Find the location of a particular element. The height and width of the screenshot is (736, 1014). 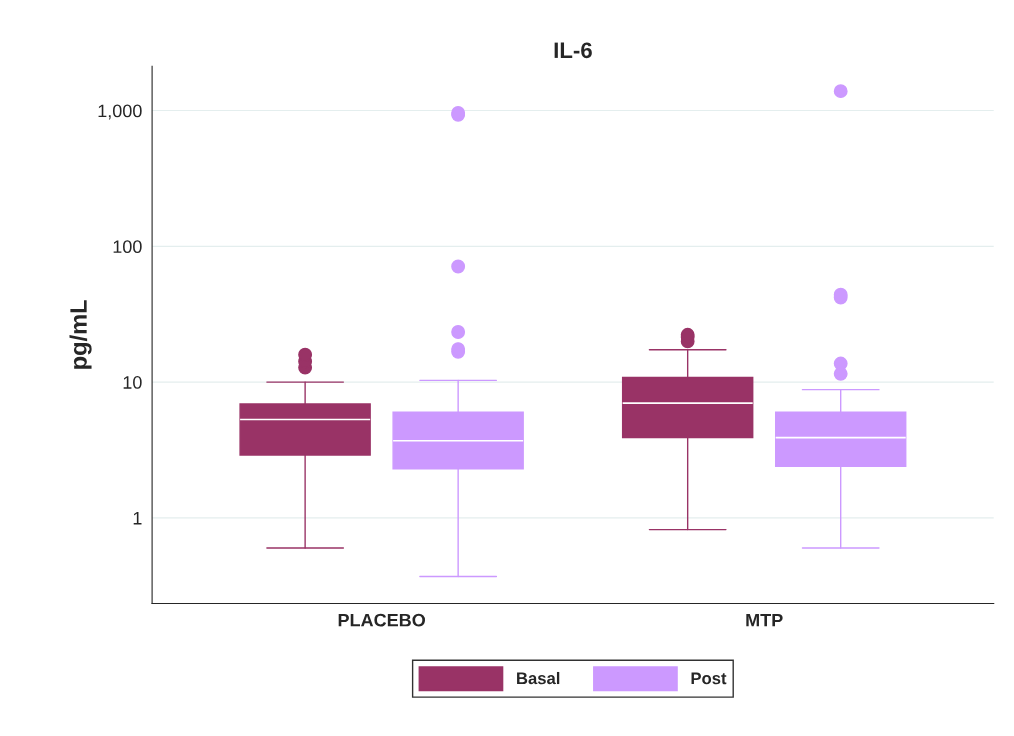

x-tick-label: PLACEBO is located at coordinates (382, 620).